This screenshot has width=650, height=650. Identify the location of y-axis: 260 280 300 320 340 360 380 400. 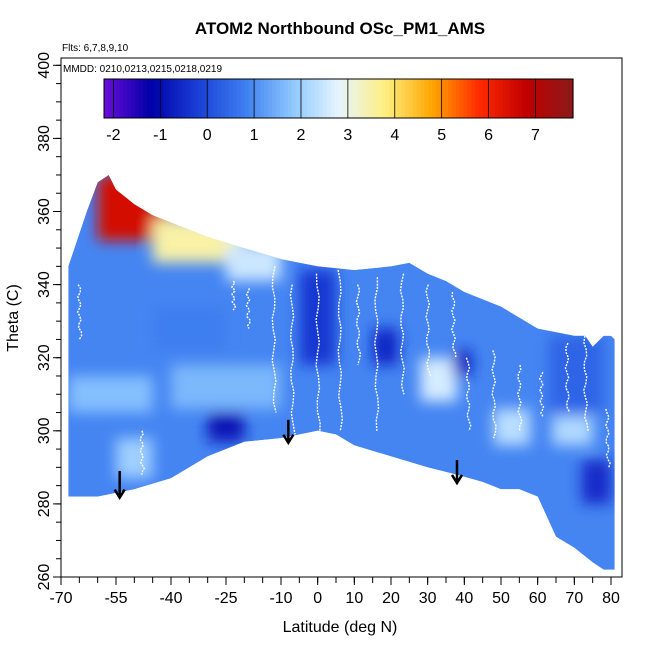
(48, 321).